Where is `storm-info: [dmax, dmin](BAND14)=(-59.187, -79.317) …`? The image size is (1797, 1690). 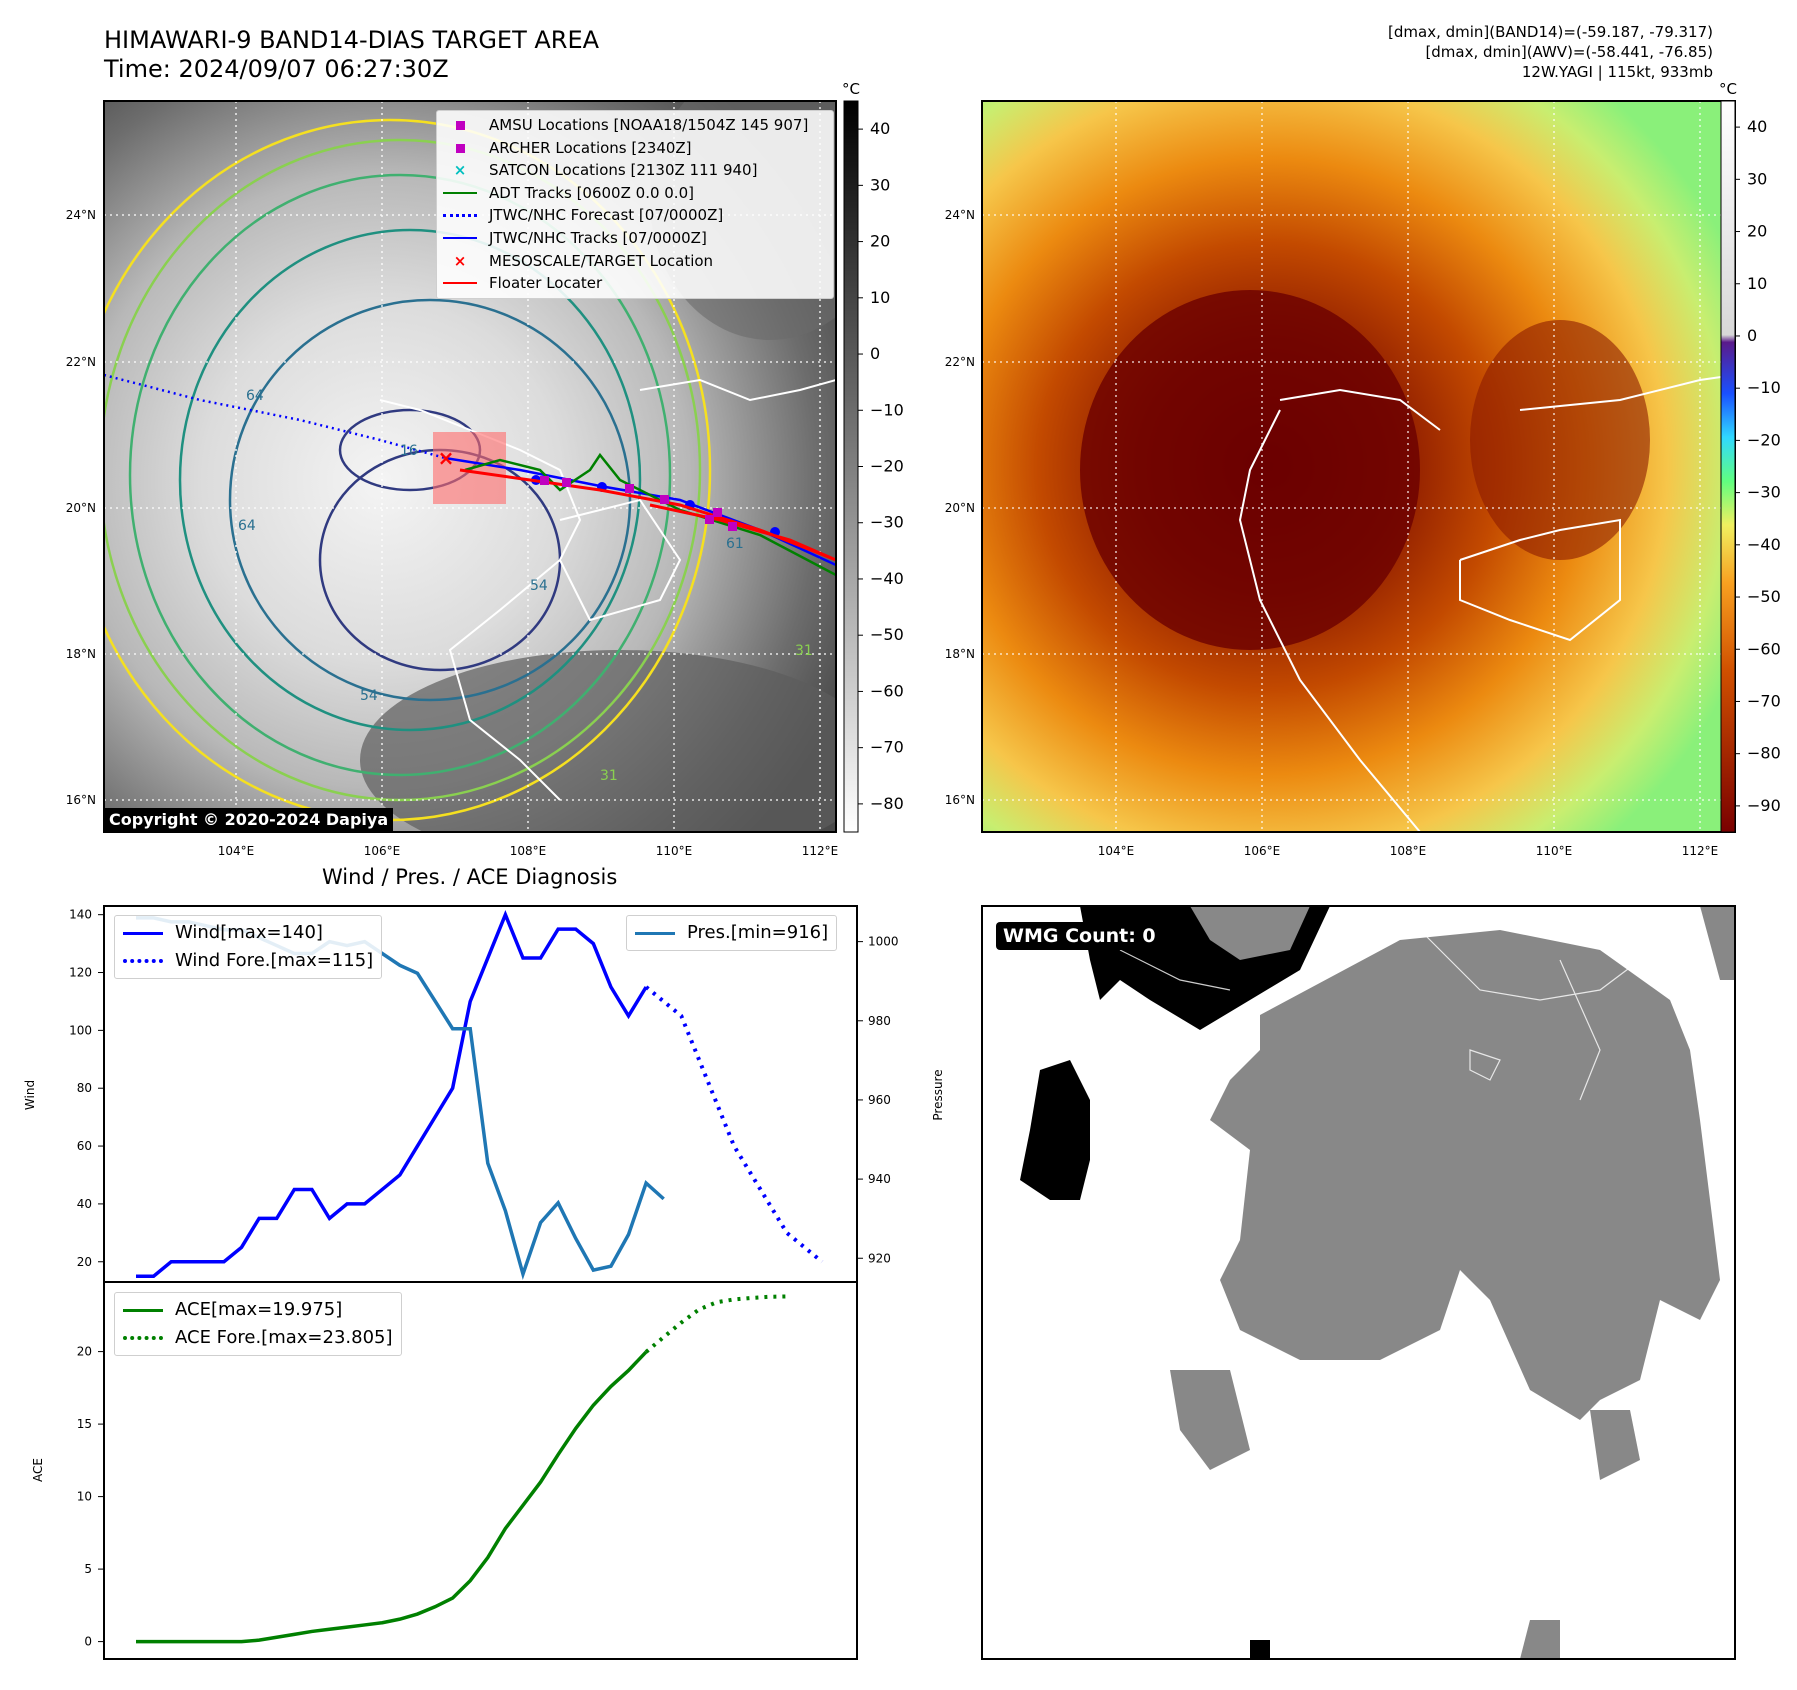 storm-info: [dmax, dmin](BAND14)=(-59.187, -79.317) … is located at coordinates (1550, 52).